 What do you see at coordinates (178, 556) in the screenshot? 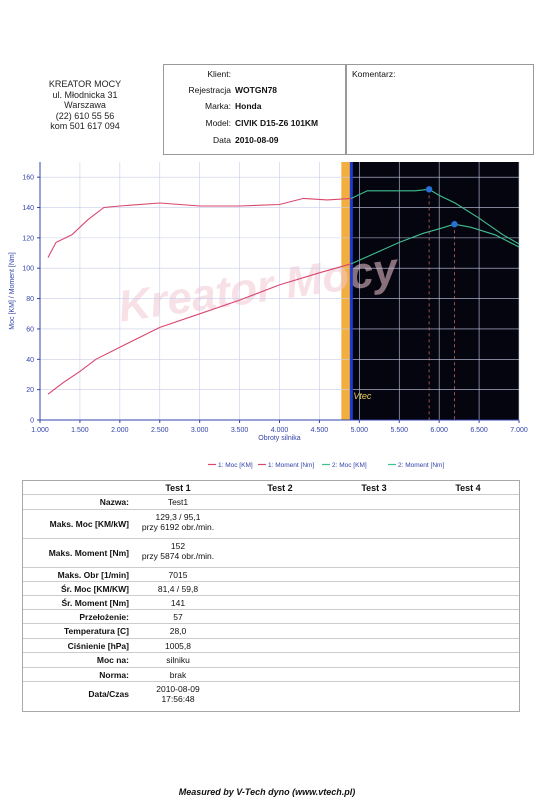
I see `row-value-line2: przy 5874 obr./min.` at bounding box center [178, 556].